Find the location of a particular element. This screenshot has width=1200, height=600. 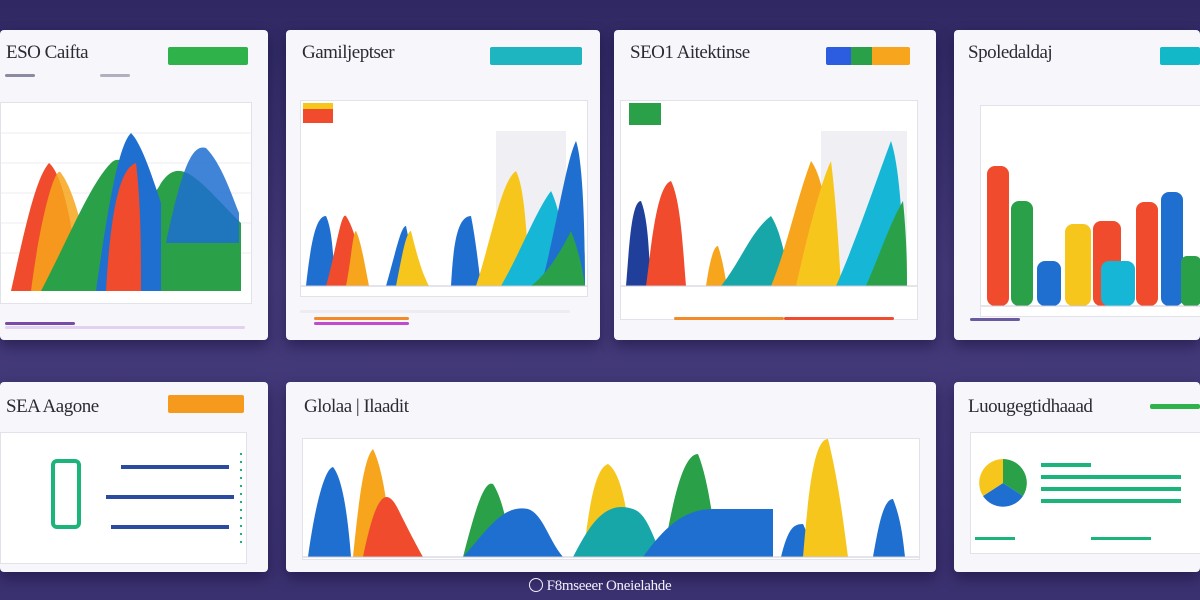

panel-title: Gamiljeptser is located at coordinates (348, 52).